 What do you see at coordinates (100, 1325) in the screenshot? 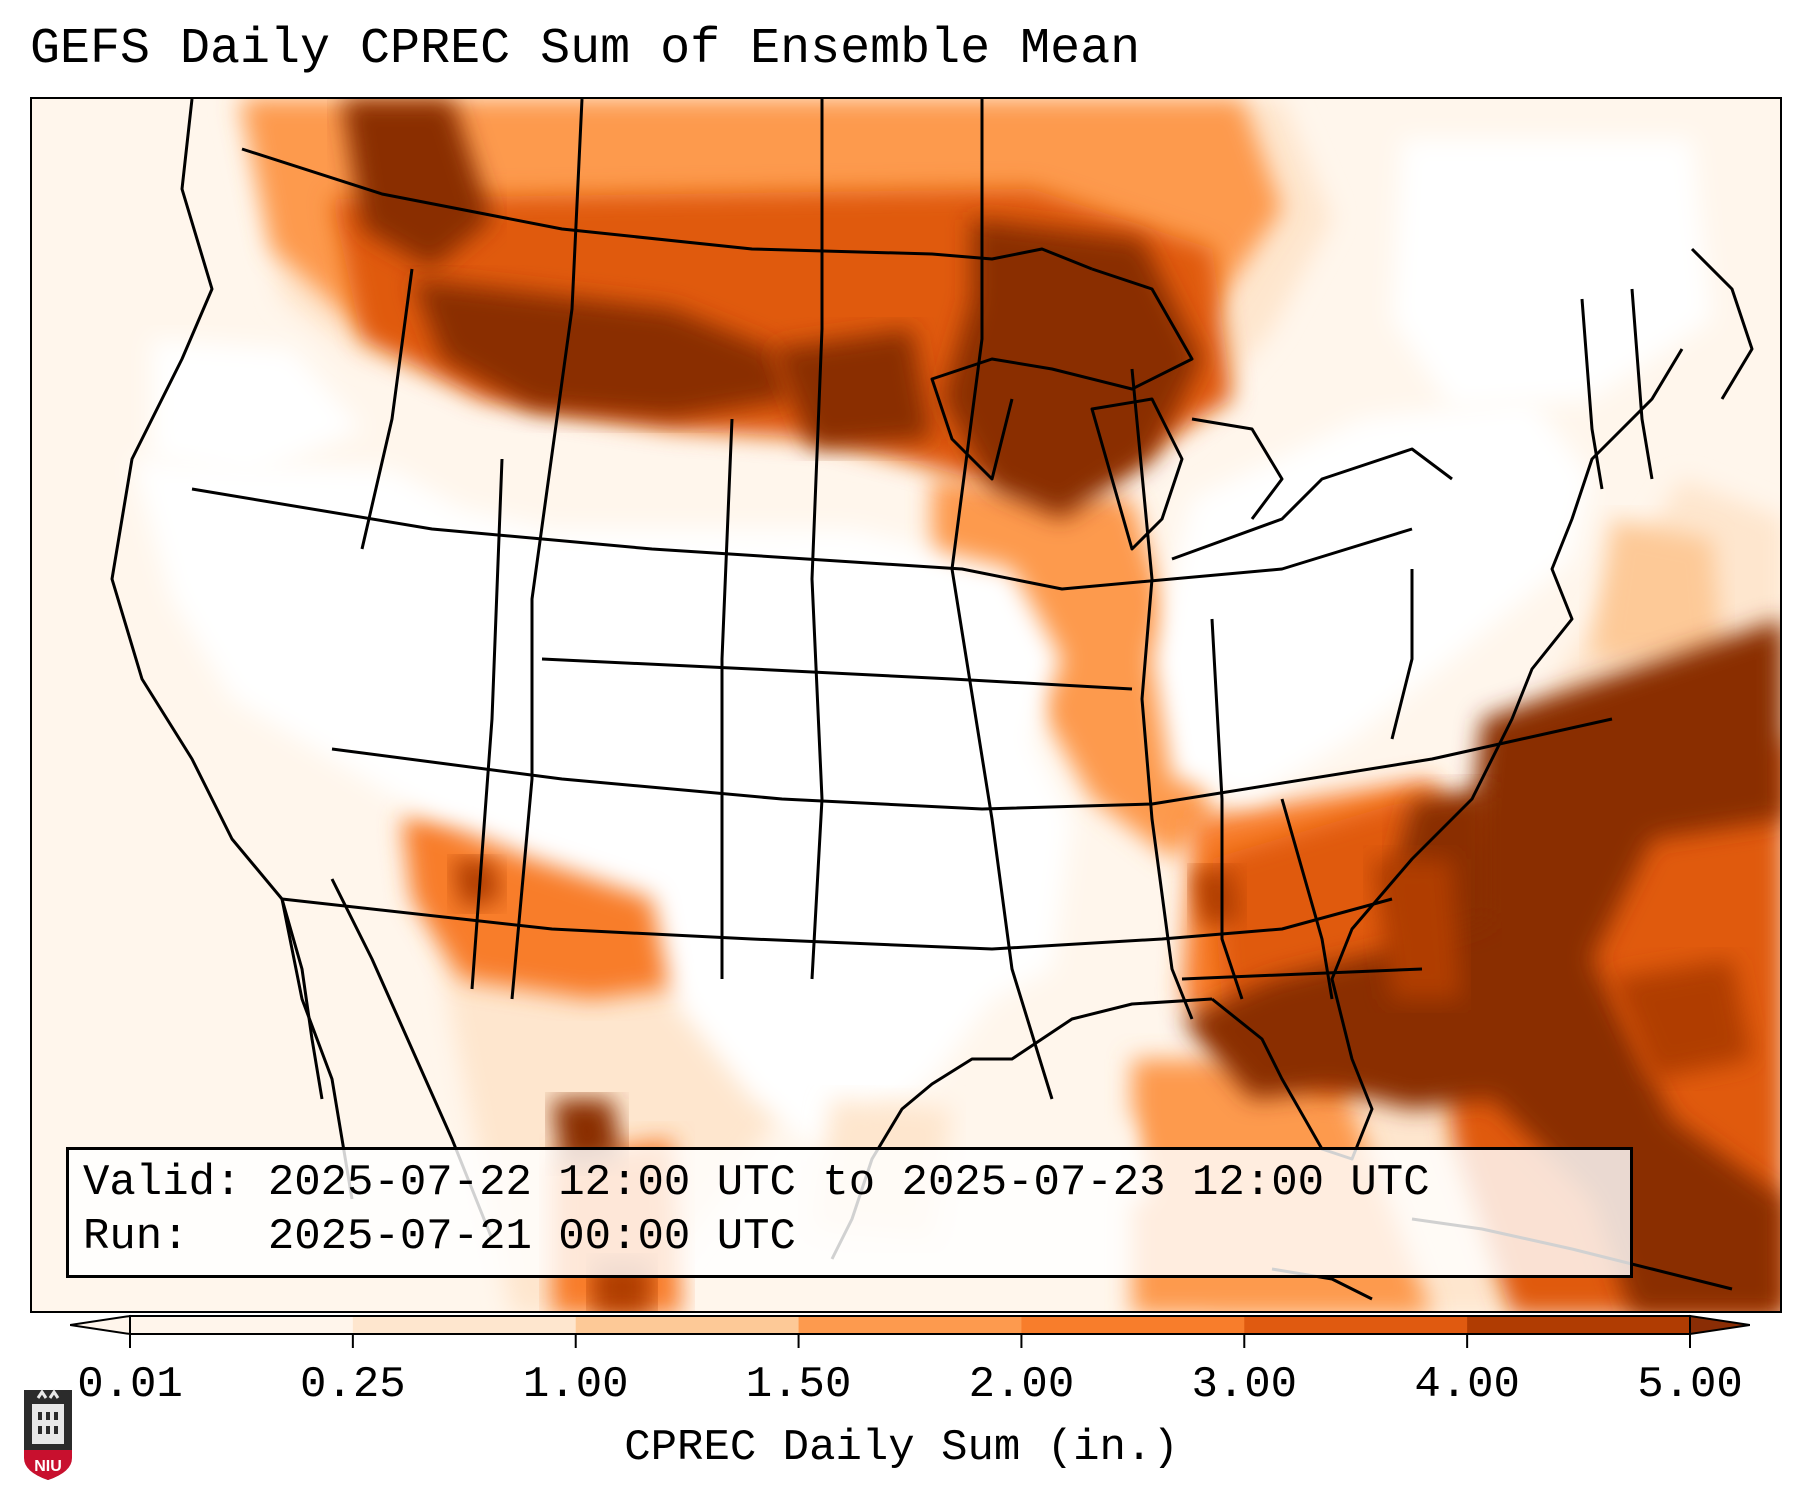
I see `colorbar-extend-low` at bounding box center [100, 1325].